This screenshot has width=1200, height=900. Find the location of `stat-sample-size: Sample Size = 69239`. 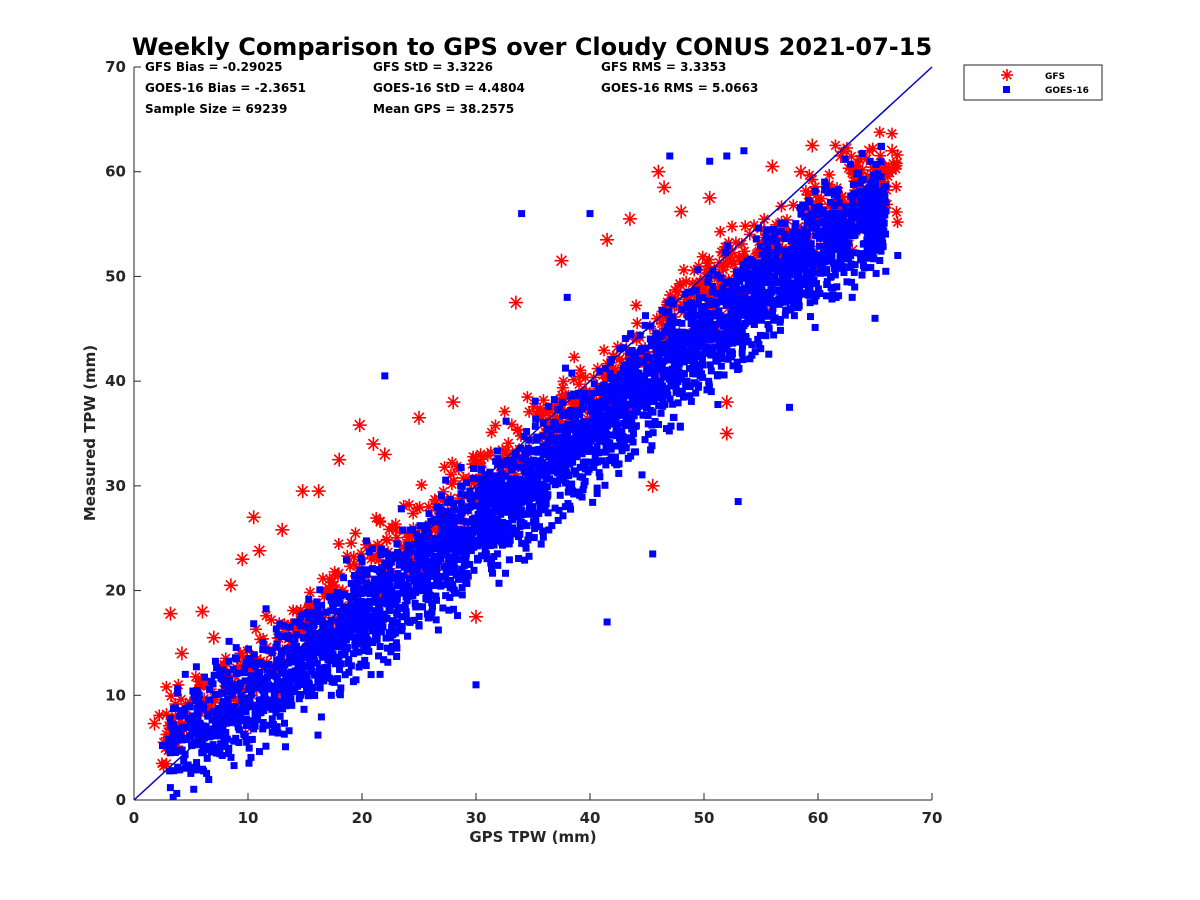

stat-sample-size: Sample Size = 69239 is located at coordinates (216, 109).